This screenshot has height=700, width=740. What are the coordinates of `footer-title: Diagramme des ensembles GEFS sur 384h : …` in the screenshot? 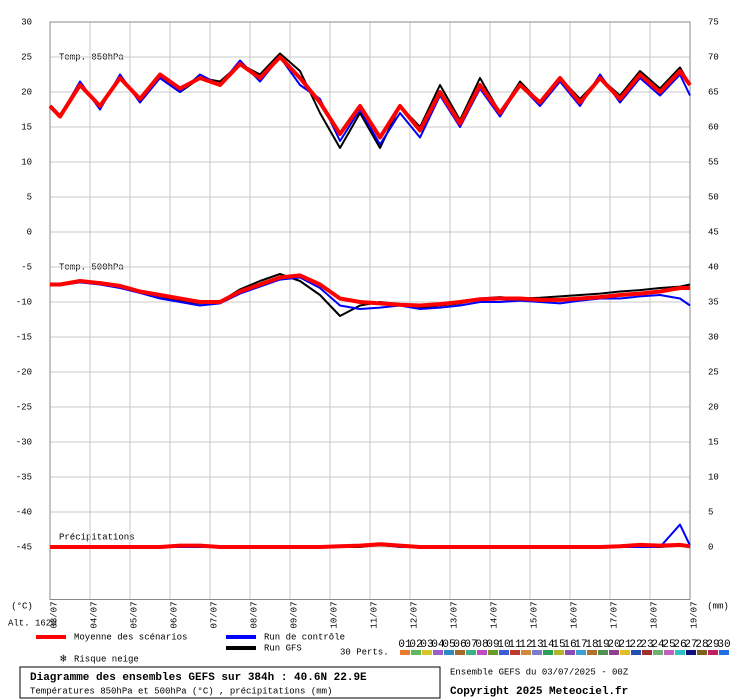 It's located at (198, 678).